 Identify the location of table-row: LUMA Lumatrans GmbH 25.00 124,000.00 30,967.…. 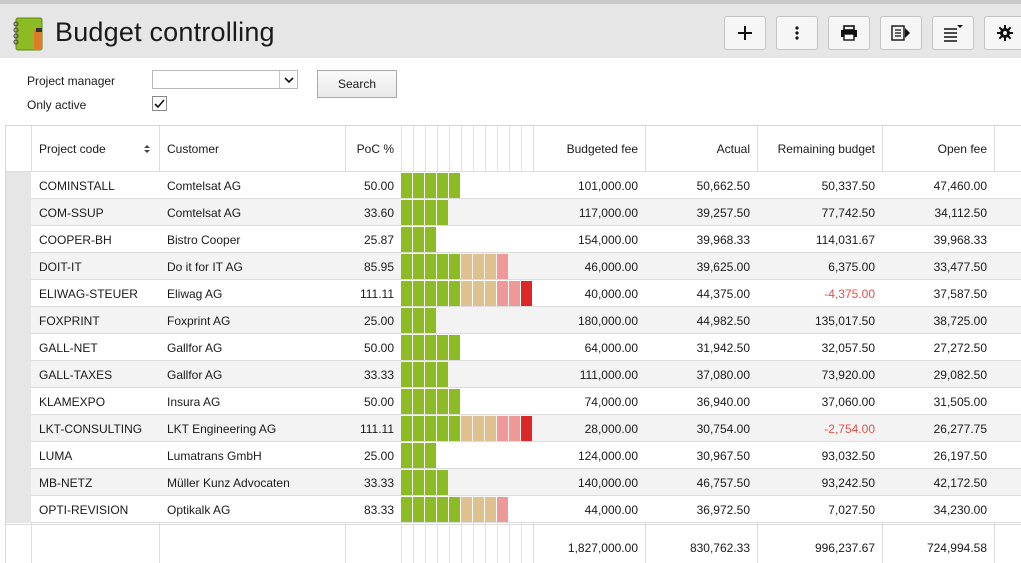
(513, 455).